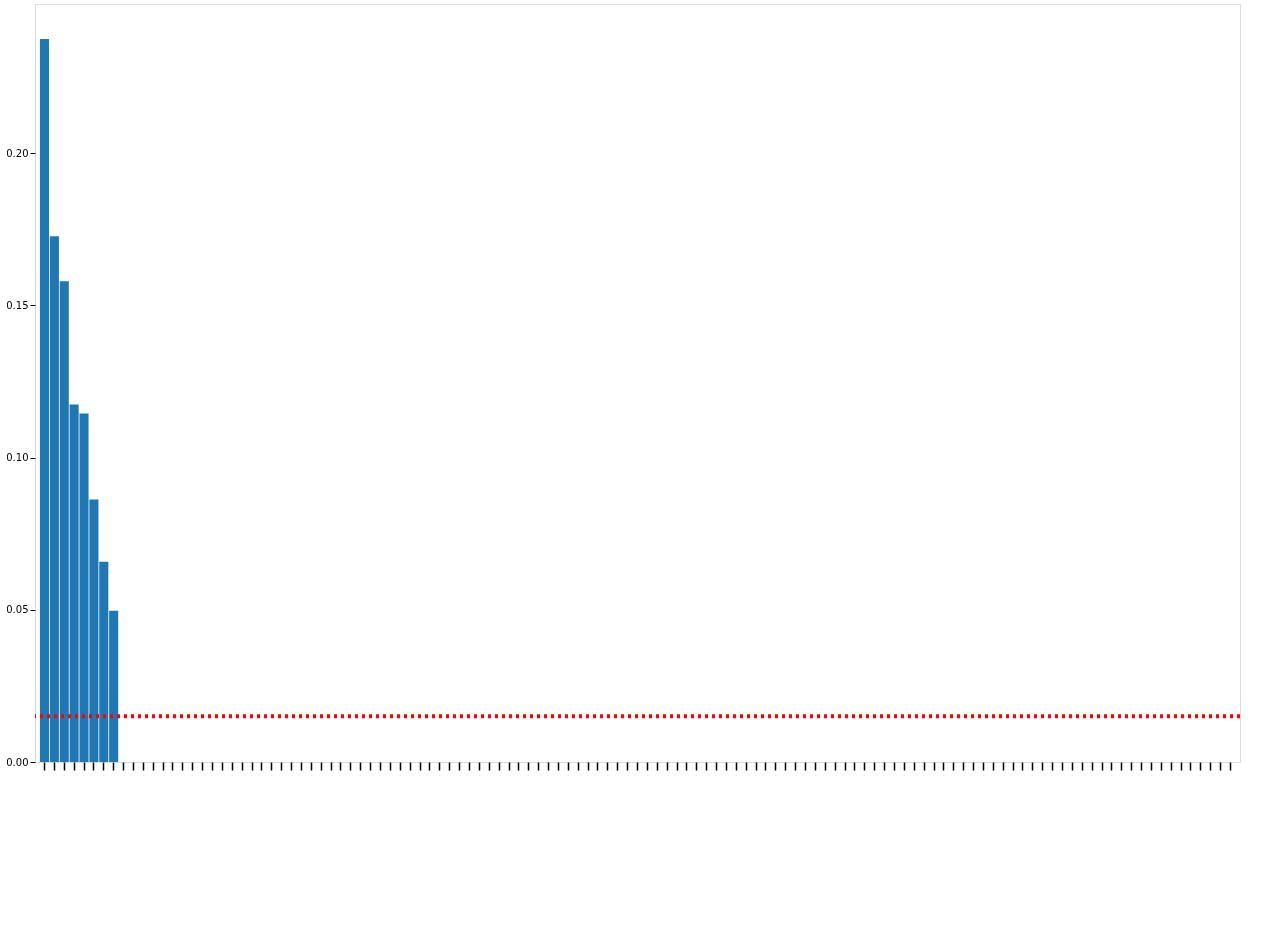  Describe the element at coordinates (17, 762) in the screenshot. I see `y-tick-label: 0.00` at that location.